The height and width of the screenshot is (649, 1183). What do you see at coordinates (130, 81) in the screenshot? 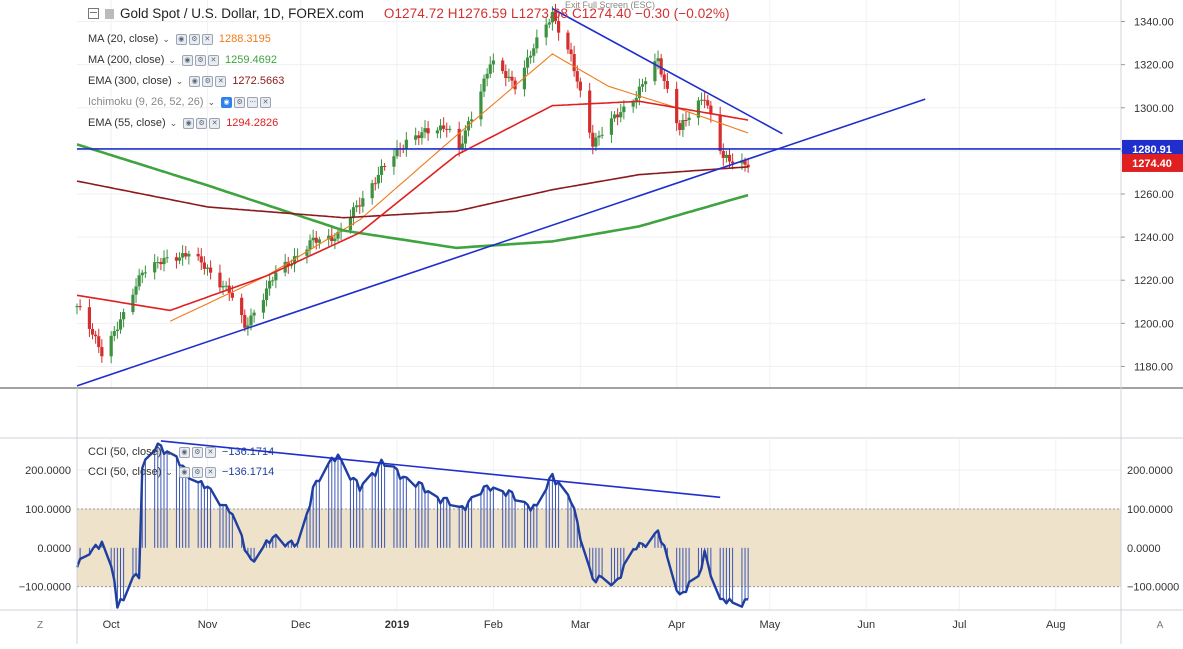
I see `legend-indicator-name: EMA (300, close)` at bounding box center [130, 81].